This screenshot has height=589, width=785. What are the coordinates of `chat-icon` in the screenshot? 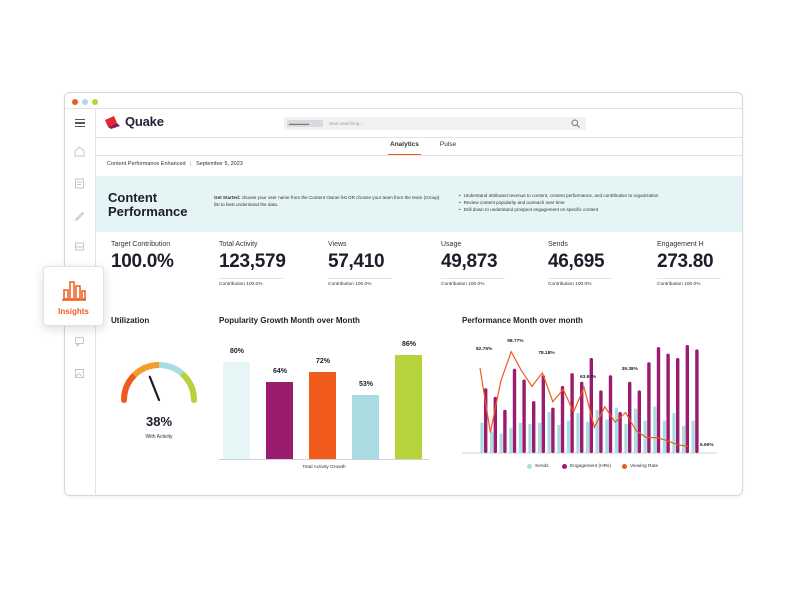 It's located at (79, 341).